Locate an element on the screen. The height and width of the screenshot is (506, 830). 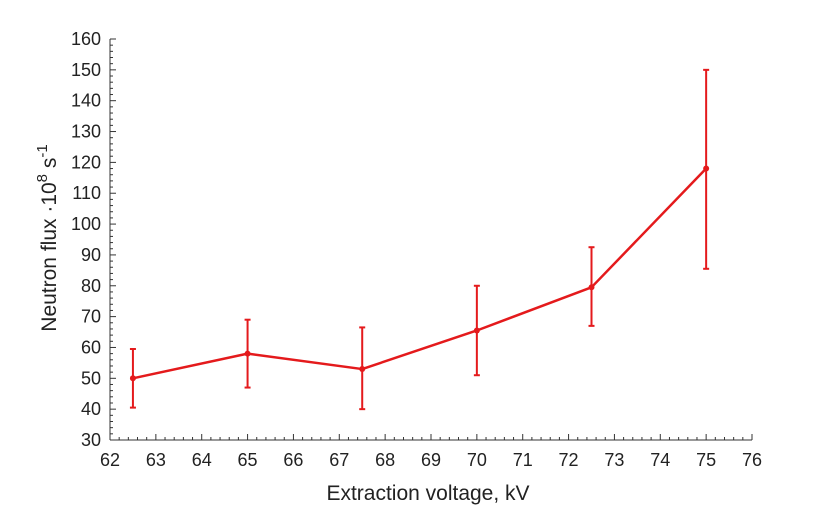
y-tick-label: 90 is located at coordinates (91, 255).